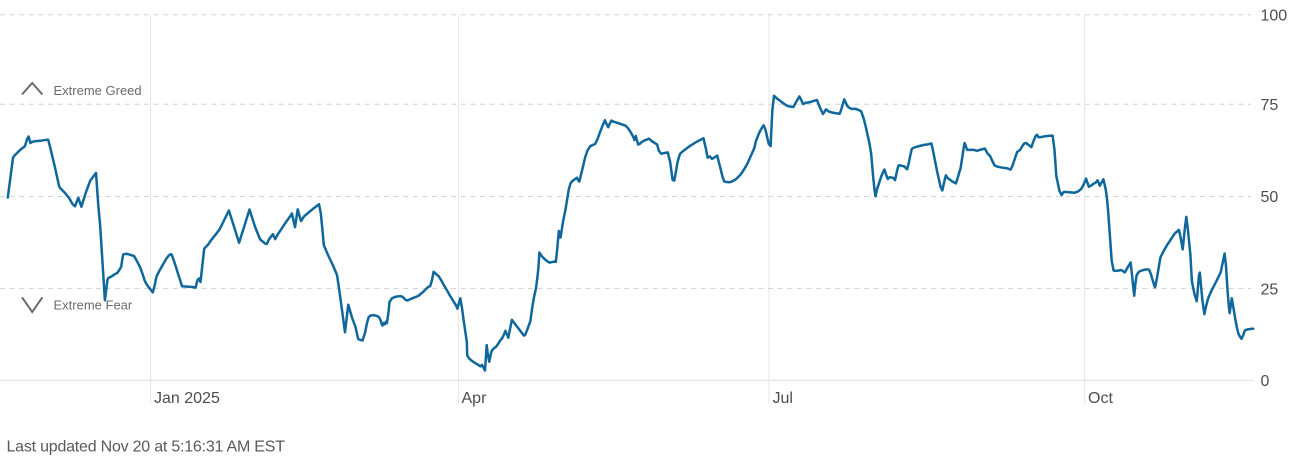 Image resolution: width=1303 pixels, height=461 pixels. Describe the element at coordinates (1270, 289) in the screenshot. I see `svg-text: 25` at that location.